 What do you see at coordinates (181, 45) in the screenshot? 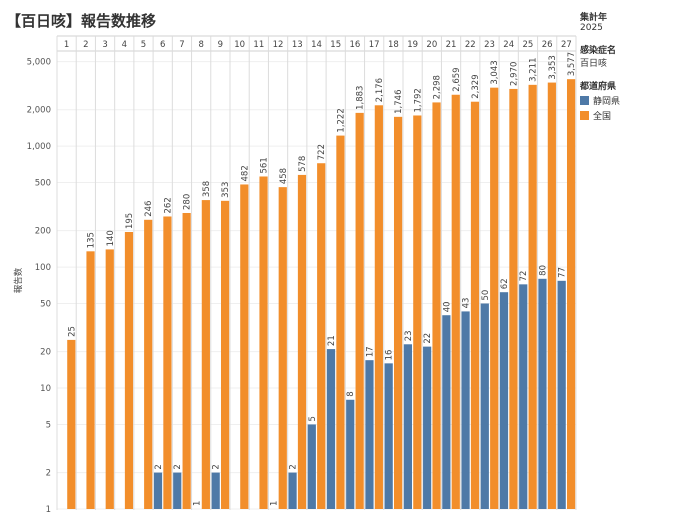
I see `week-header-label: 7` at bounding box center [181, 45].